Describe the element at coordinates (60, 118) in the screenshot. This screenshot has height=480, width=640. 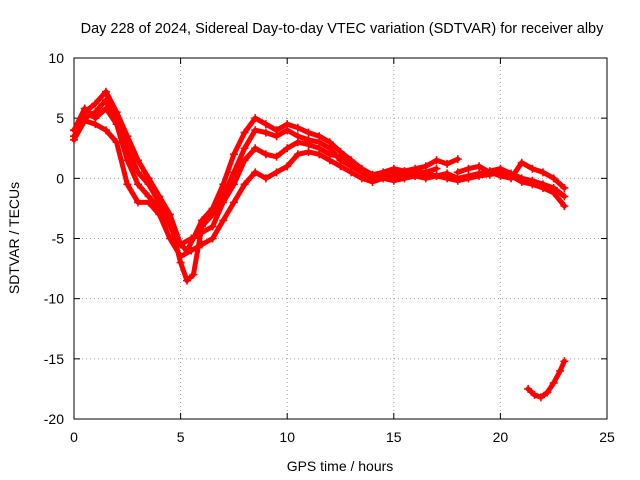
I see `y-tick-label: 5` at that location.